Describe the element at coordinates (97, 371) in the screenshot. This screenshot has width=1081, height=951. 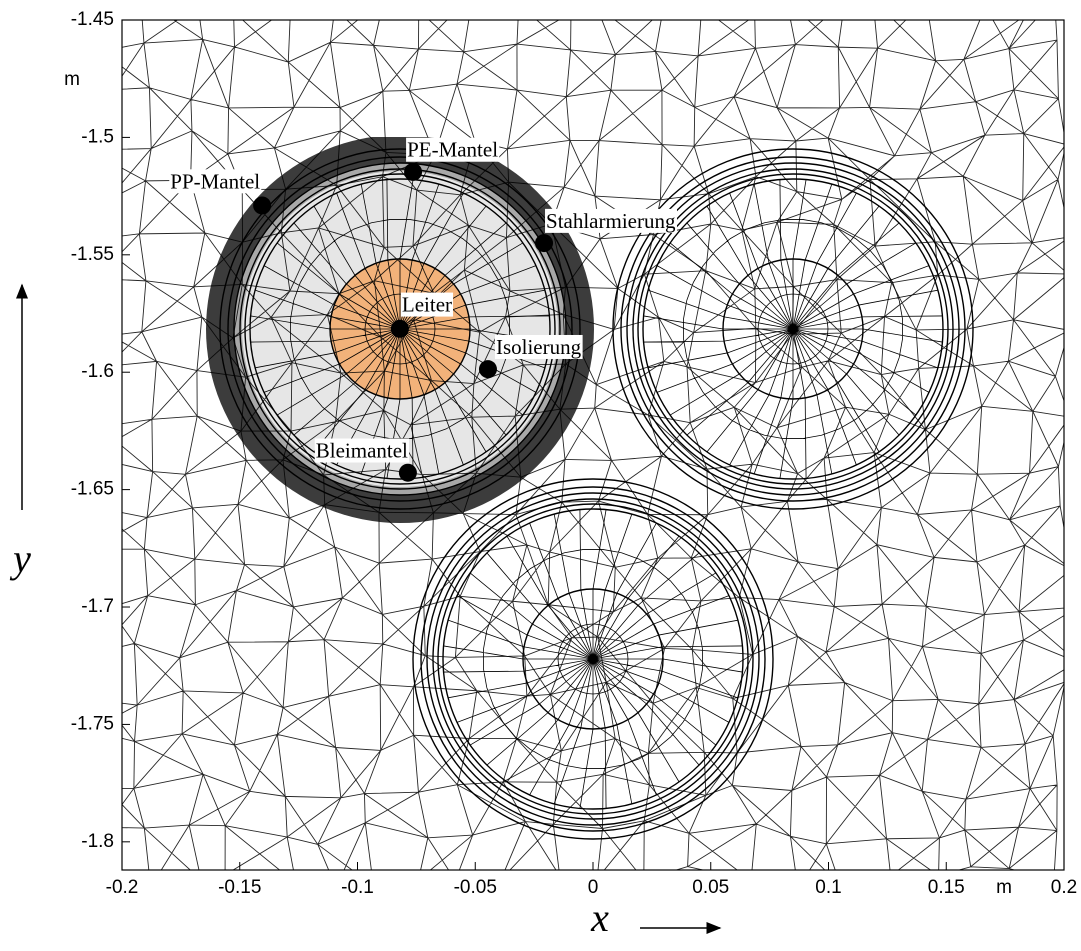
I see `y-tick-label: -1.6` at that location.